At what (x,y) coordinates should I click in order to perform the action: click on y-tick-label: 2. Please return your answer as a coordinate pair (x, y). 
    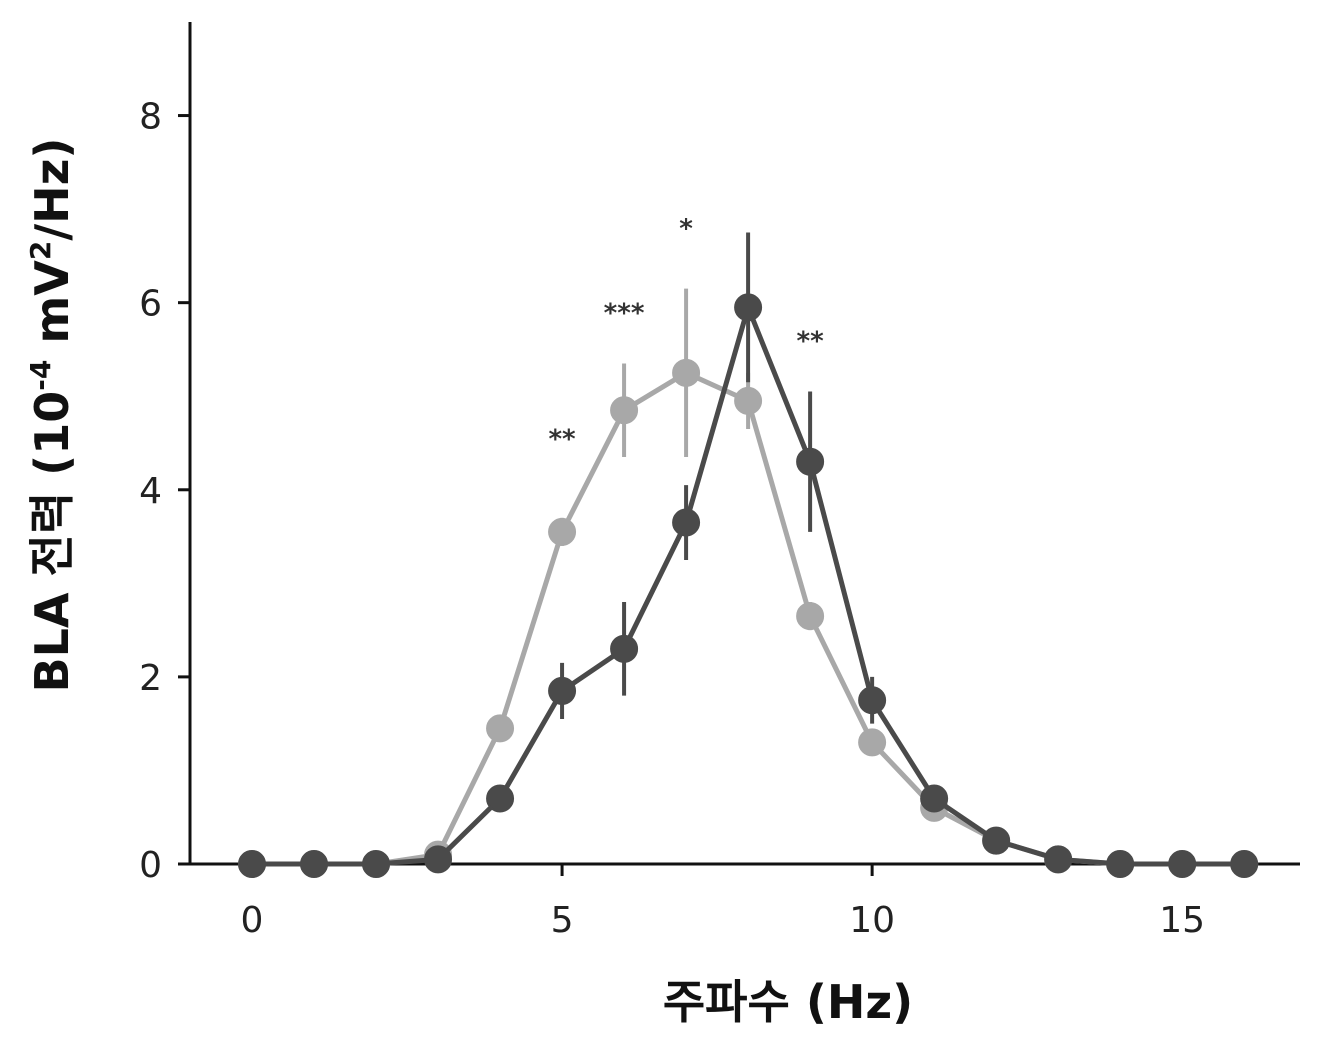
    Looking at the image, I should click on (150, 678).